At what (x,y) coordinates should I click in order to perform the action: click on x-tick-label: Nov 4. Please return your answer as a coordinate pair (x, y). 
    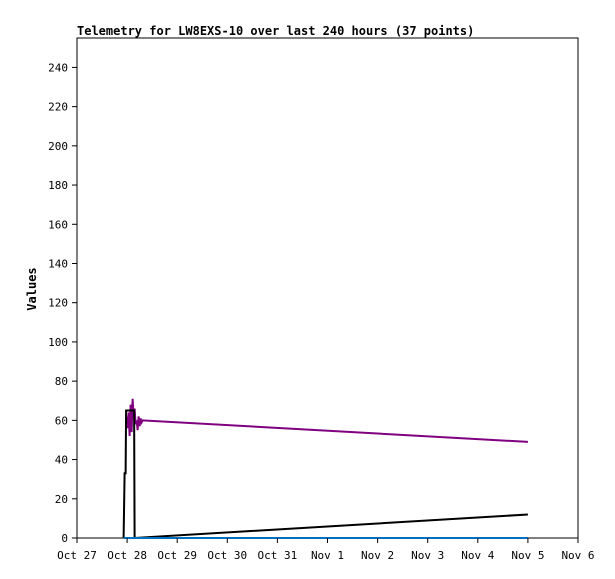
    Looking at the image, I should click on (477, 555).